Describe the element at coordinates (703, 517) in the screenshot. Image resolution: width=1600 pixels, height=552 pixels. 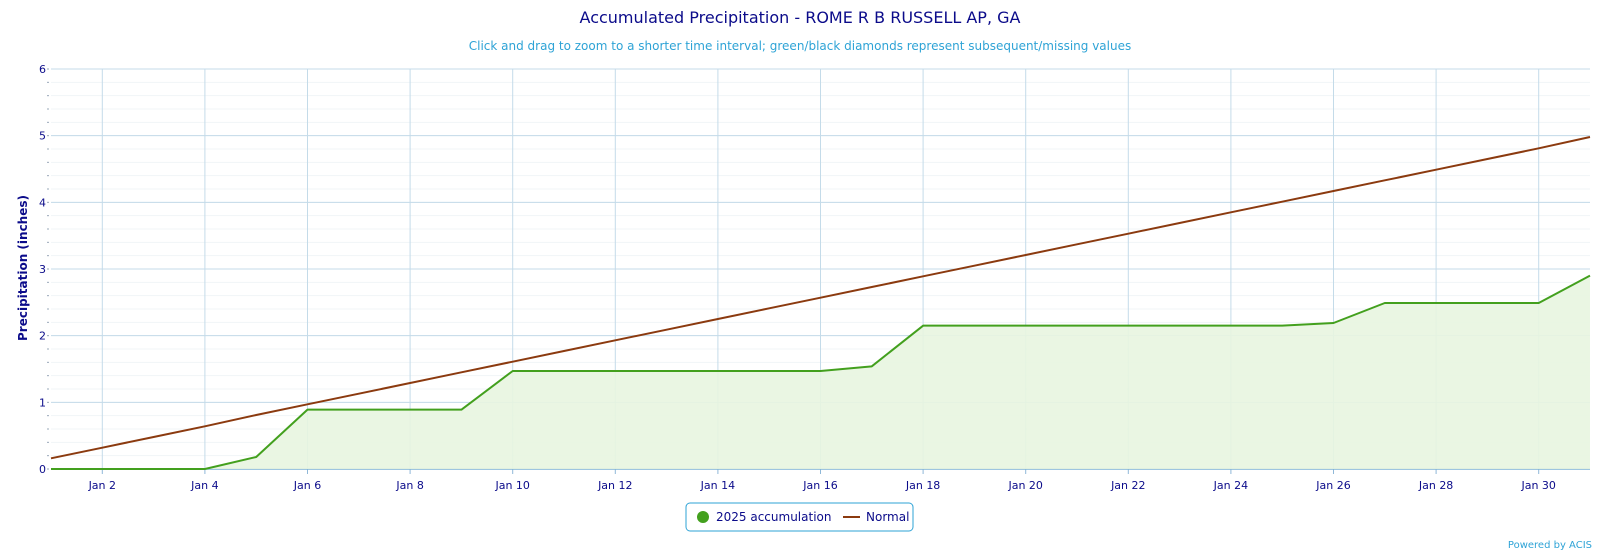
I see `legend-marker-2025` at that location.